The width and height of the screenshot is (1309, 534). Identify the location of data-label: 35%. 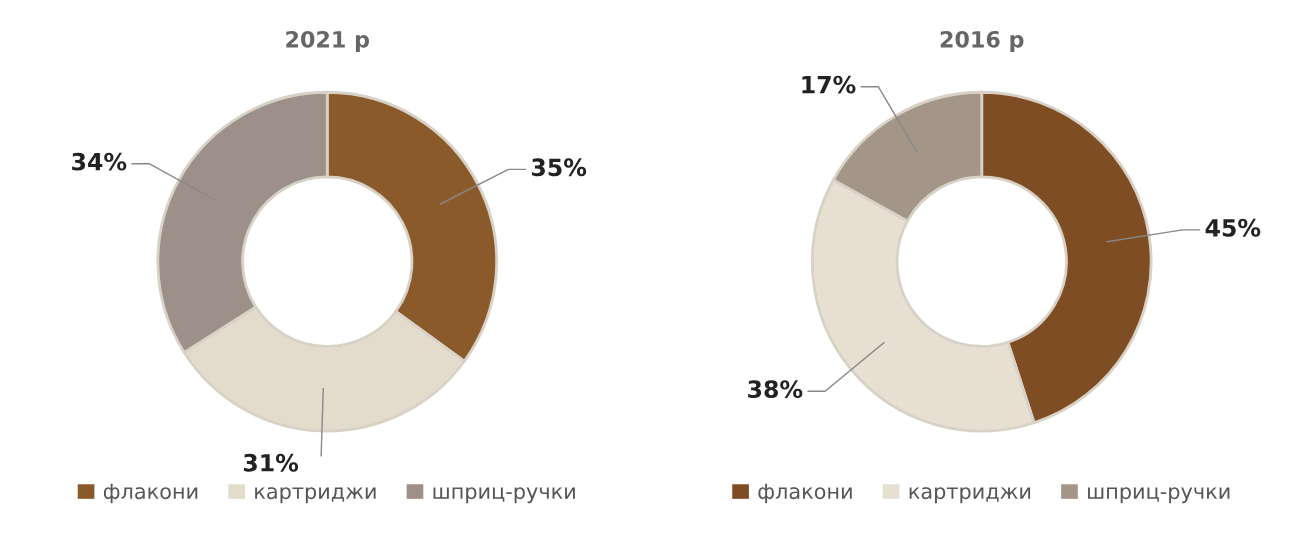
(559, 167).